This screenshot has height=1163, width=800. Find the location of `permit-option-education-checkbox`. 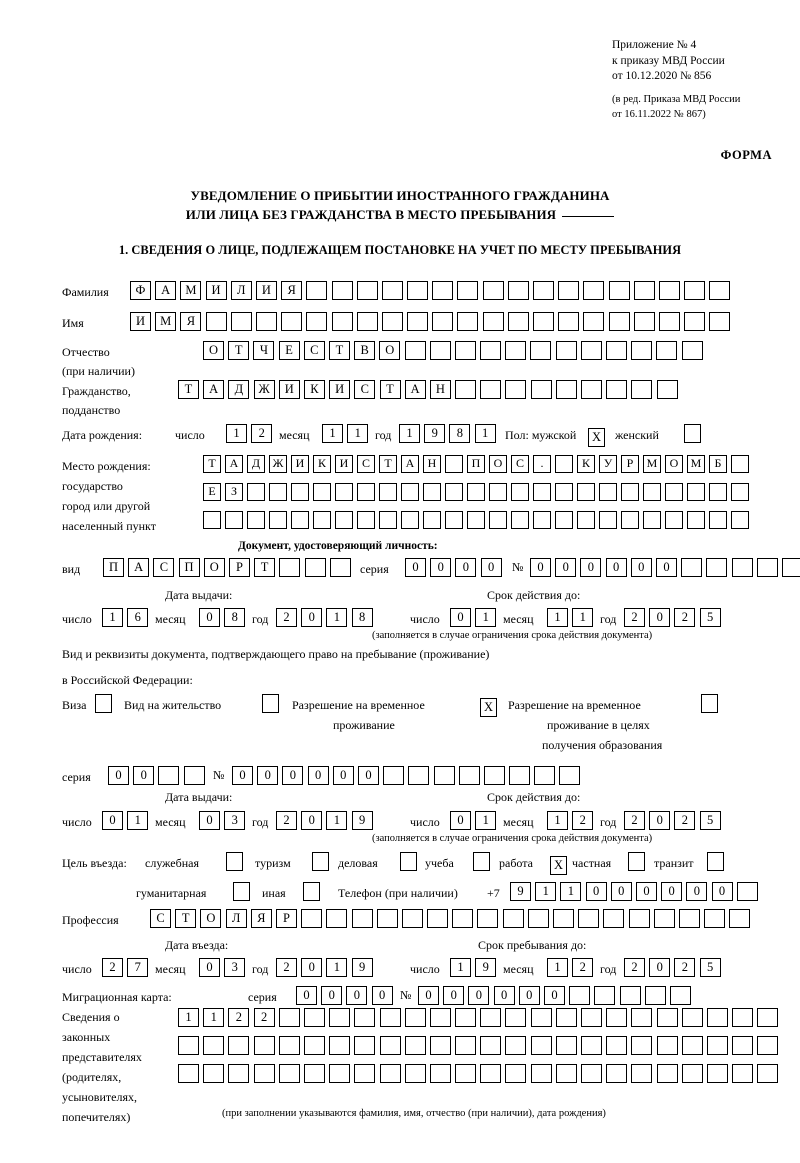

permit-option-education-checkbox is located at coordinates (709, 704).